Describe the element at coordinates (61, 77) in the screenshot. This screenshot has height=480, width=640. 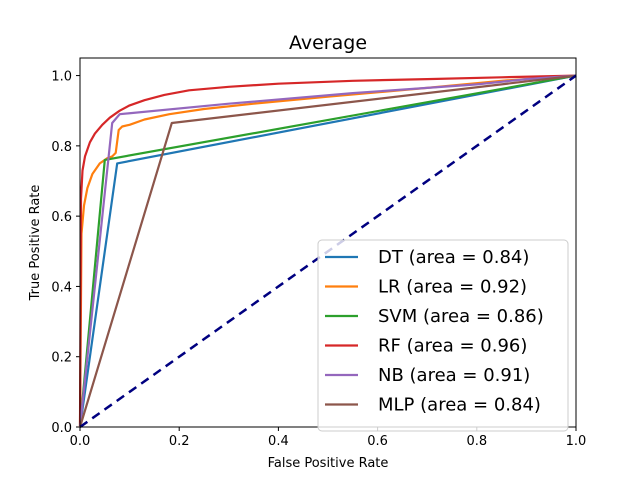
I see `y-tick-label: 1.0` at that location.